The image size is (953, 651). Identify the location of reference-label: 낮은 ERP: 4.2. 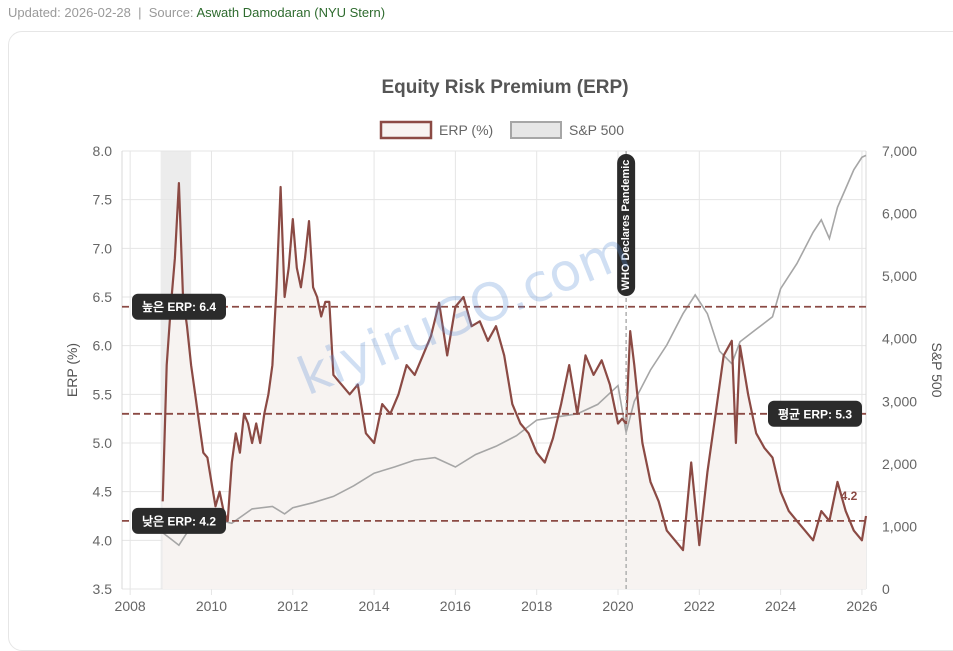
(179, 520).